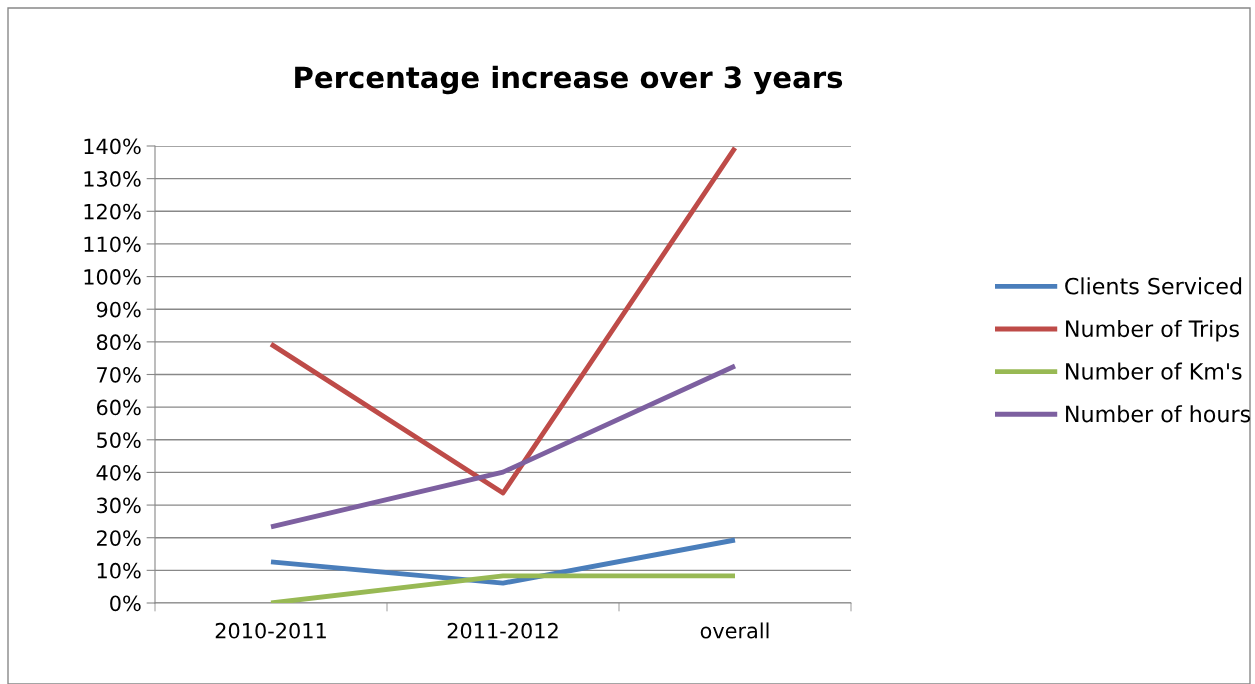  Describe the element at coordinates (118, 309) in the screenshot. I see `y-tick-label: 90%` at that location.